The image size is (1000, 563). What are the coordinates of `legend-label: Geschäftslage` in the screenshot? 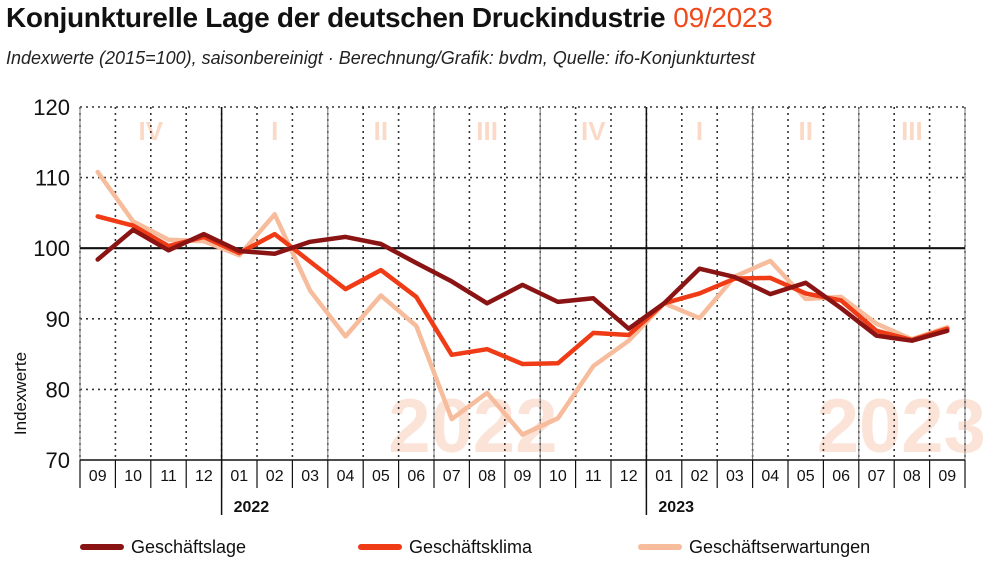 It's located at (188, 547).